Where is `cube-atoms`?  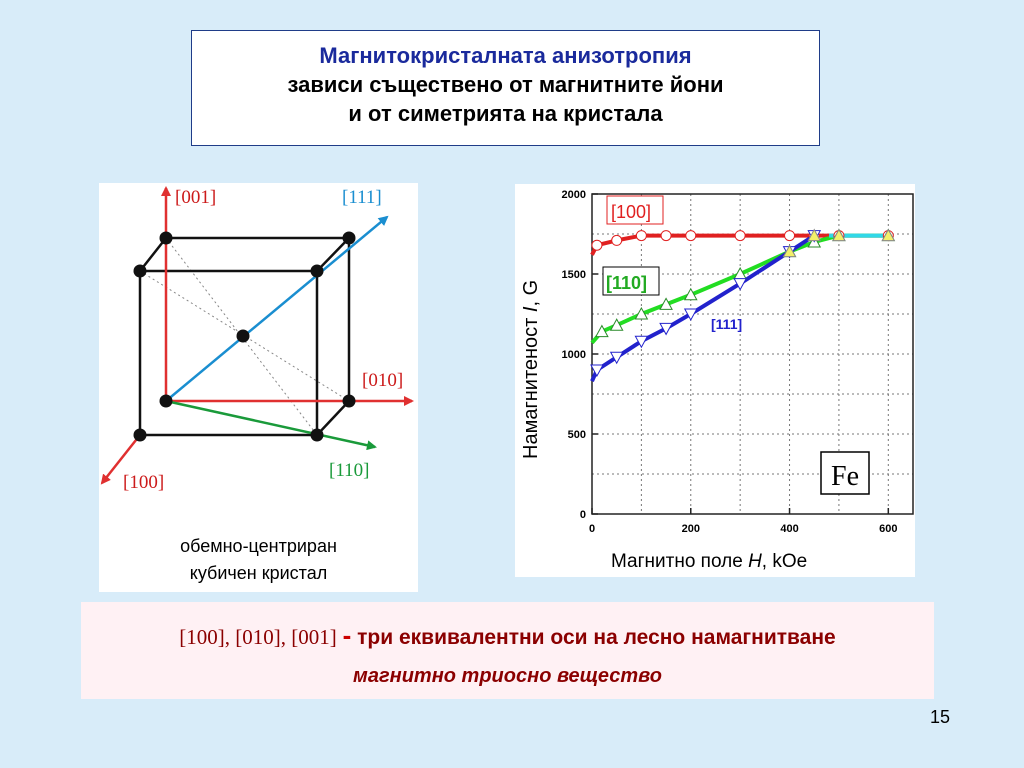 cube-atoms is located at coordinates (244, 336).